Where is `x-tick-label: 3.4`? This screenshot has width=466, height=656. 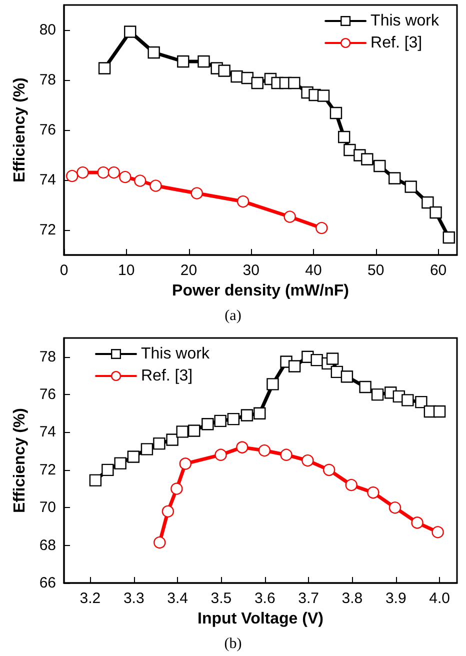
x-tick-label: 3.4 is located at coordinates (177, 598).